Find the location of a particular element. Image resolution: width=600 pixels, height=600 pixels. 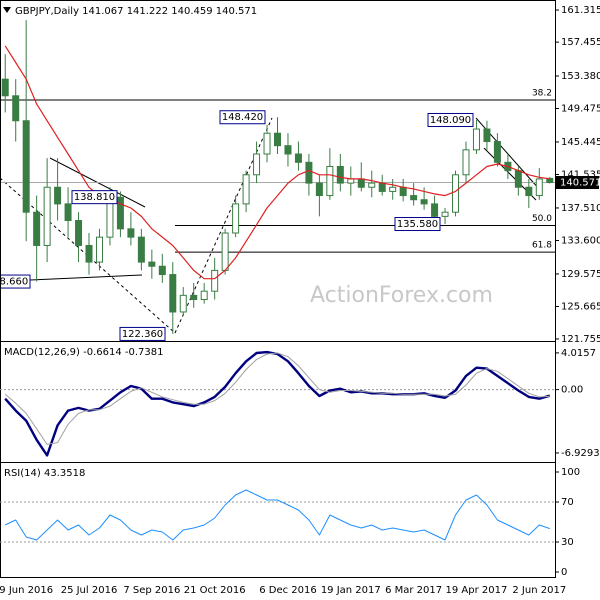

rsi-line is located at coordinates (277, 515).